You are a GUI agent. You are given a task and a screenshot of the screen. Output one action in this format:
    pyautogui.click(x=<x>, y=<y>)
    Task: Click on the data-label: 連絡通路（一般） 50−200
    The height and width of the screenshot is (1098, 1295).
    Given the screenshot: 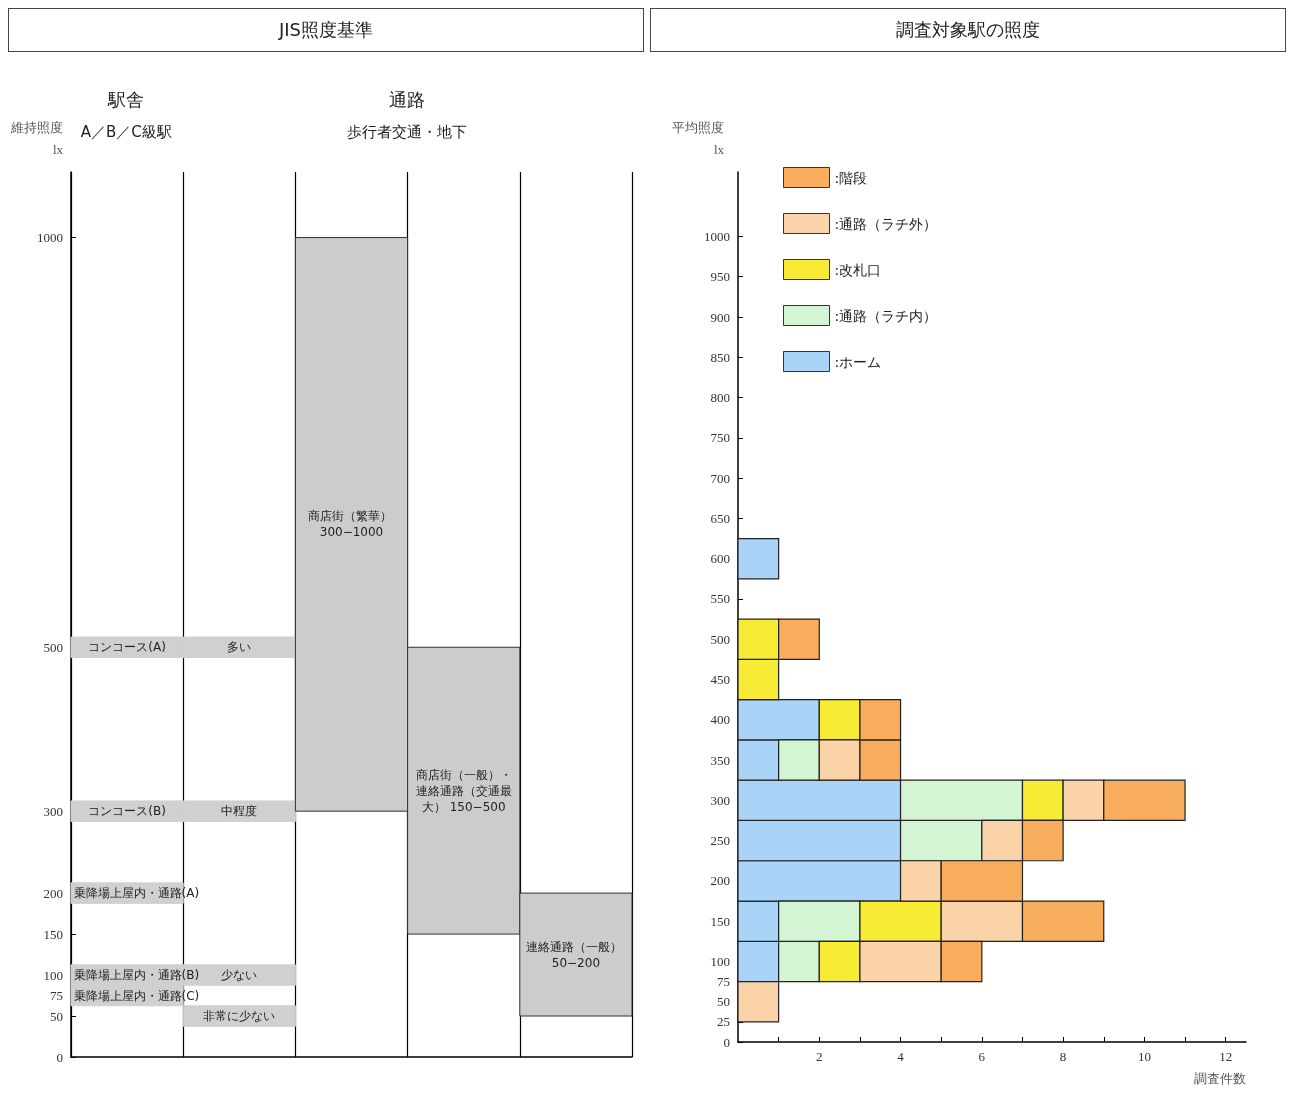 What is the action you would take?
    pyautogui.click(x=575, y=954)
    